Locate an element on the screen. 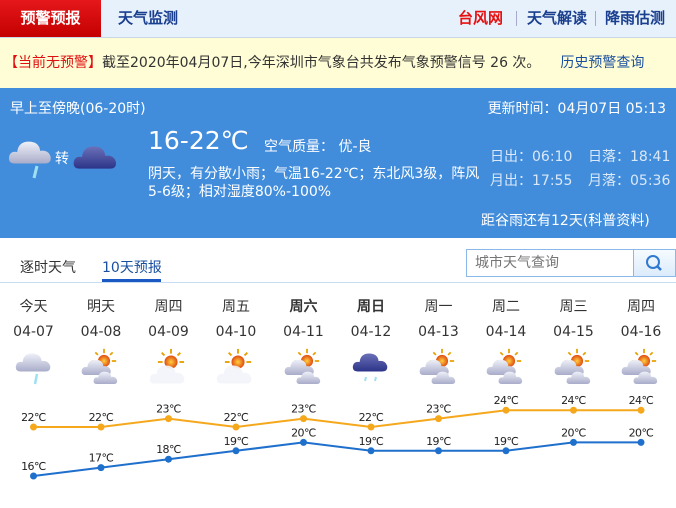 The width and height of the screenshot is (676, 508). weekday-label: 周六 is located at coordinates (303, 307).